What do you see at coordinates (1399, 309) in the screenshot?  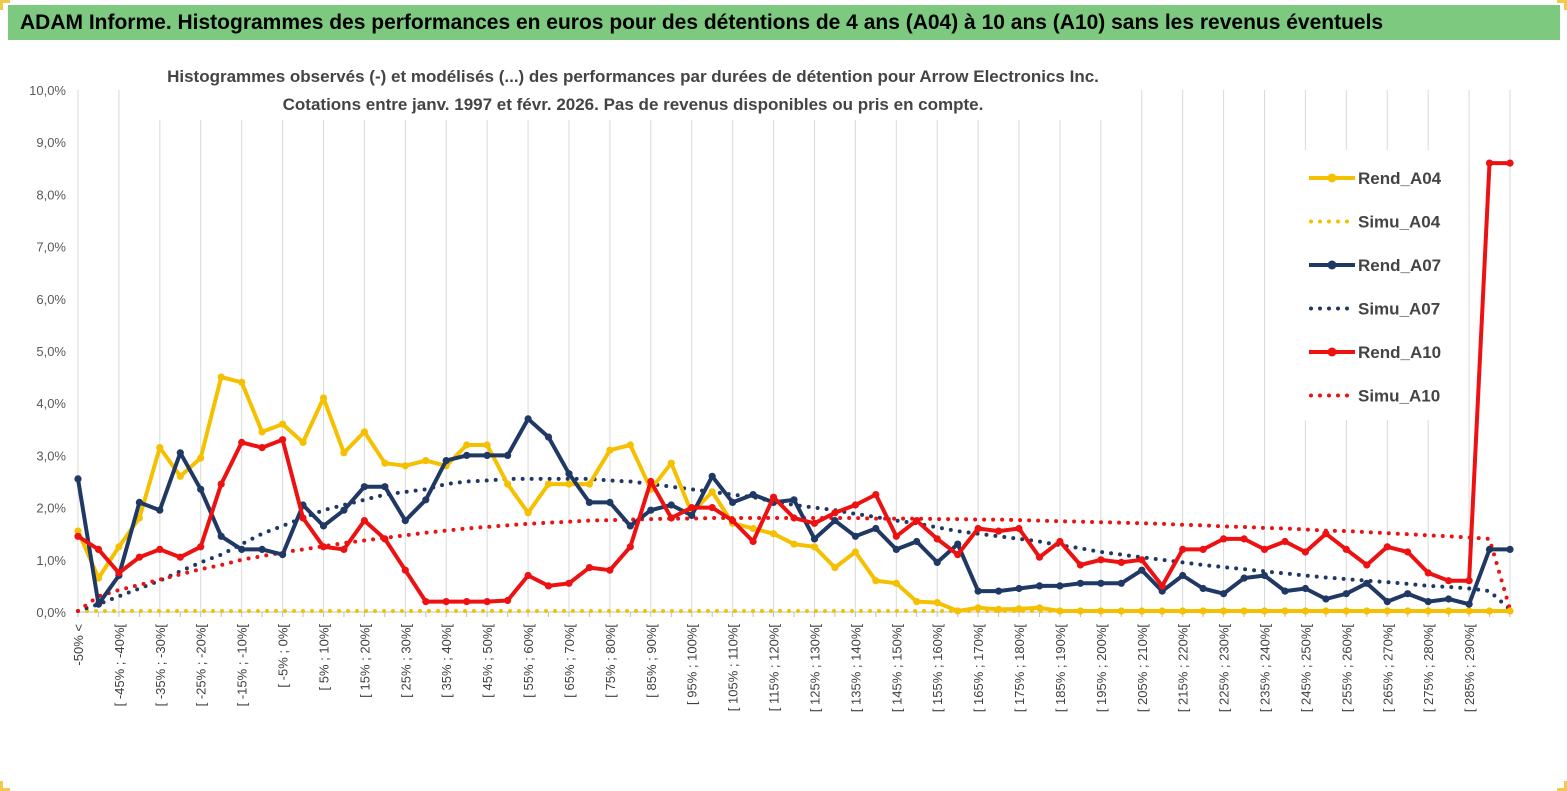 I see `legend-label: Simu_A07` at bounding box center [1399, 309].